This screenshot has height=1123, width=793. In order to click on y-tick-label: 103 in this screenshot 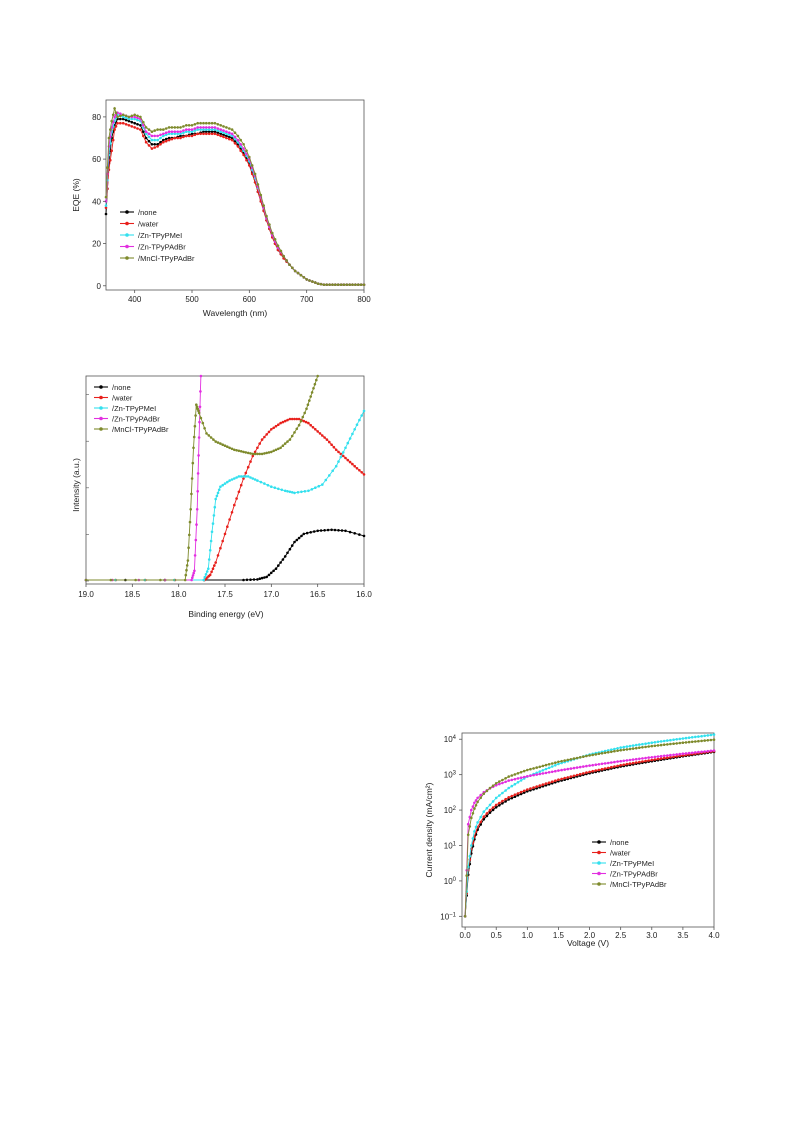, I will do `click(450, 775)`.